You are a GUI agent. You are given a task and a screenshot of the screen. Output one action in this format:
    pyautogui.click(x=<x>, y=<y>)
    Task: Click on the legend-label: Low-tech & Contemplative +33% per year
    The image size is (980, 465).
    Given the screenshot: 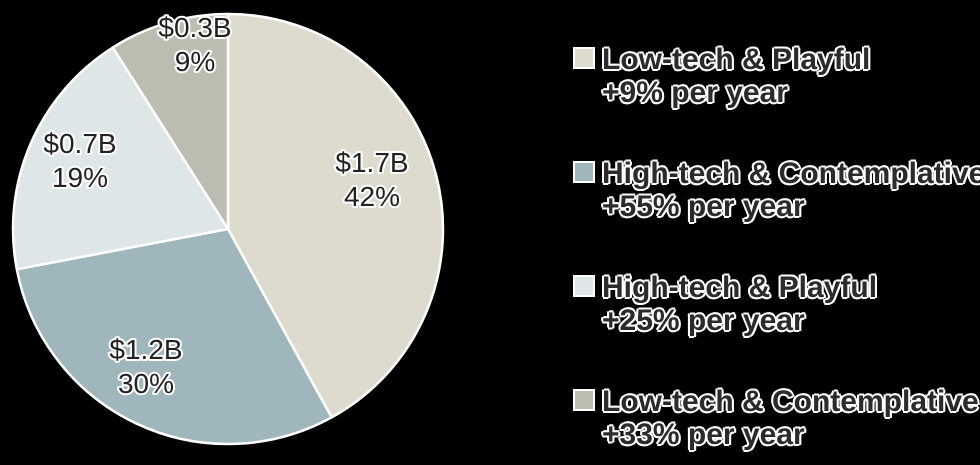 What is the action you would take?
    pyautogui.click(x=790, y=418)
    